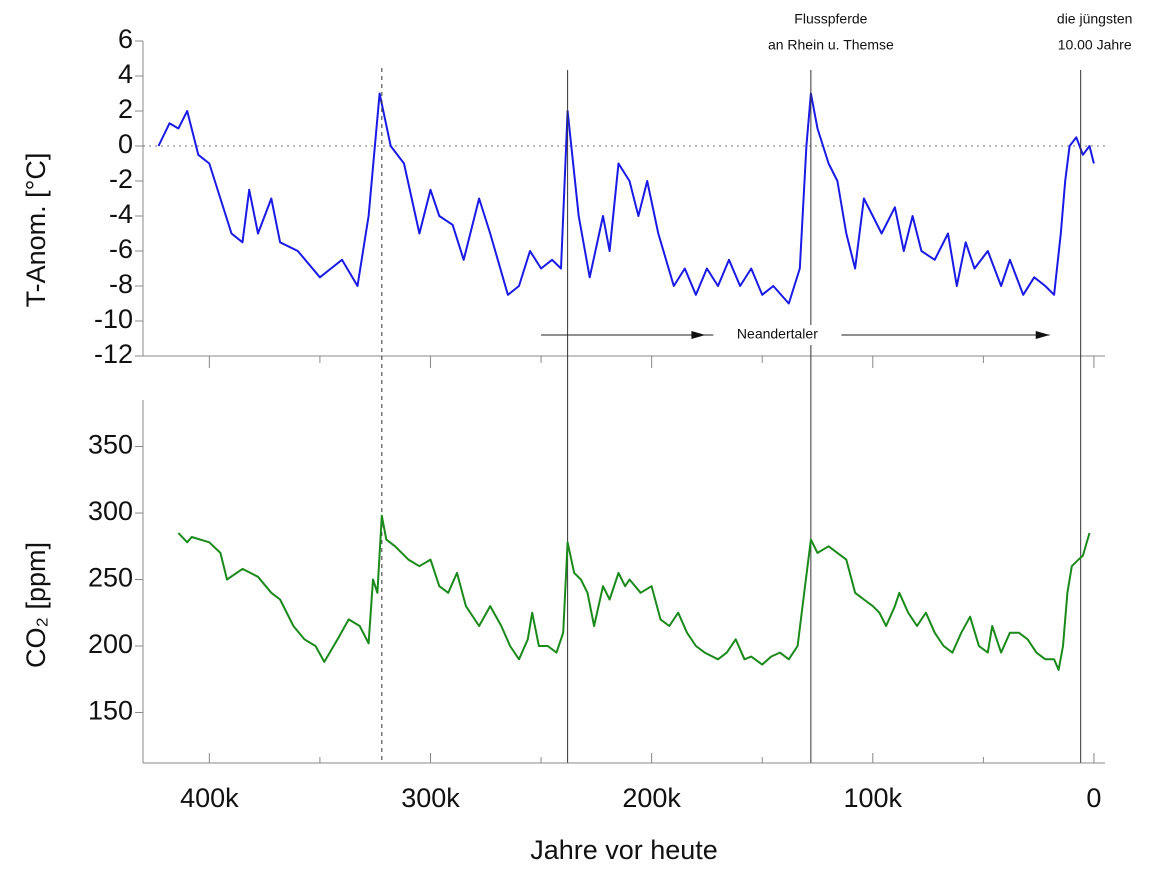 The image size is (1150, 869). I want to click on data-line, so click(634, 592).